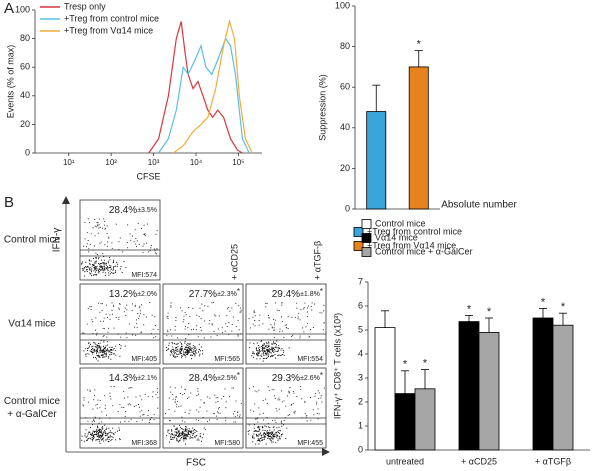 The image size is (597, 471). Describe the element at coordinates (196, 162) in the screenshot. I see `x-tick-label: 10⁴` at that location.